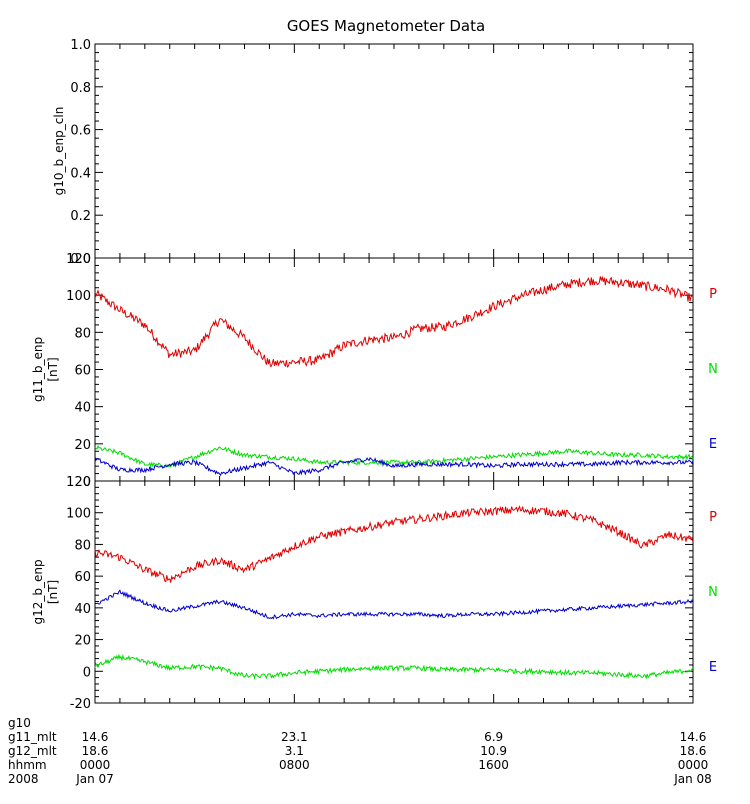 The image size is (750, 804). Describe the element at coordinates (294, 751) in the screenshot. I see `annotation-value: 3.1` at that location.